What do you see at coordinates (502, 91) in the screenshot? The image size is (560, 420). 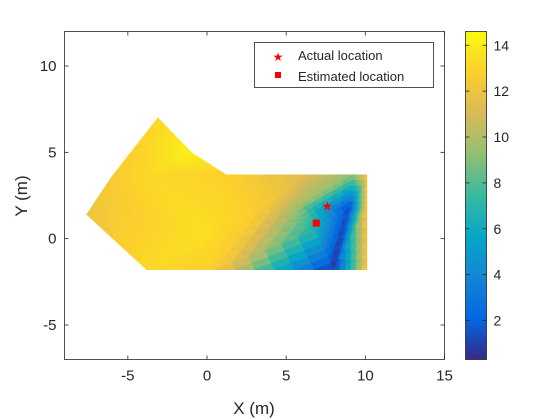 I see `colorbar-tick-label: 12` at bounding box center [502, 91].